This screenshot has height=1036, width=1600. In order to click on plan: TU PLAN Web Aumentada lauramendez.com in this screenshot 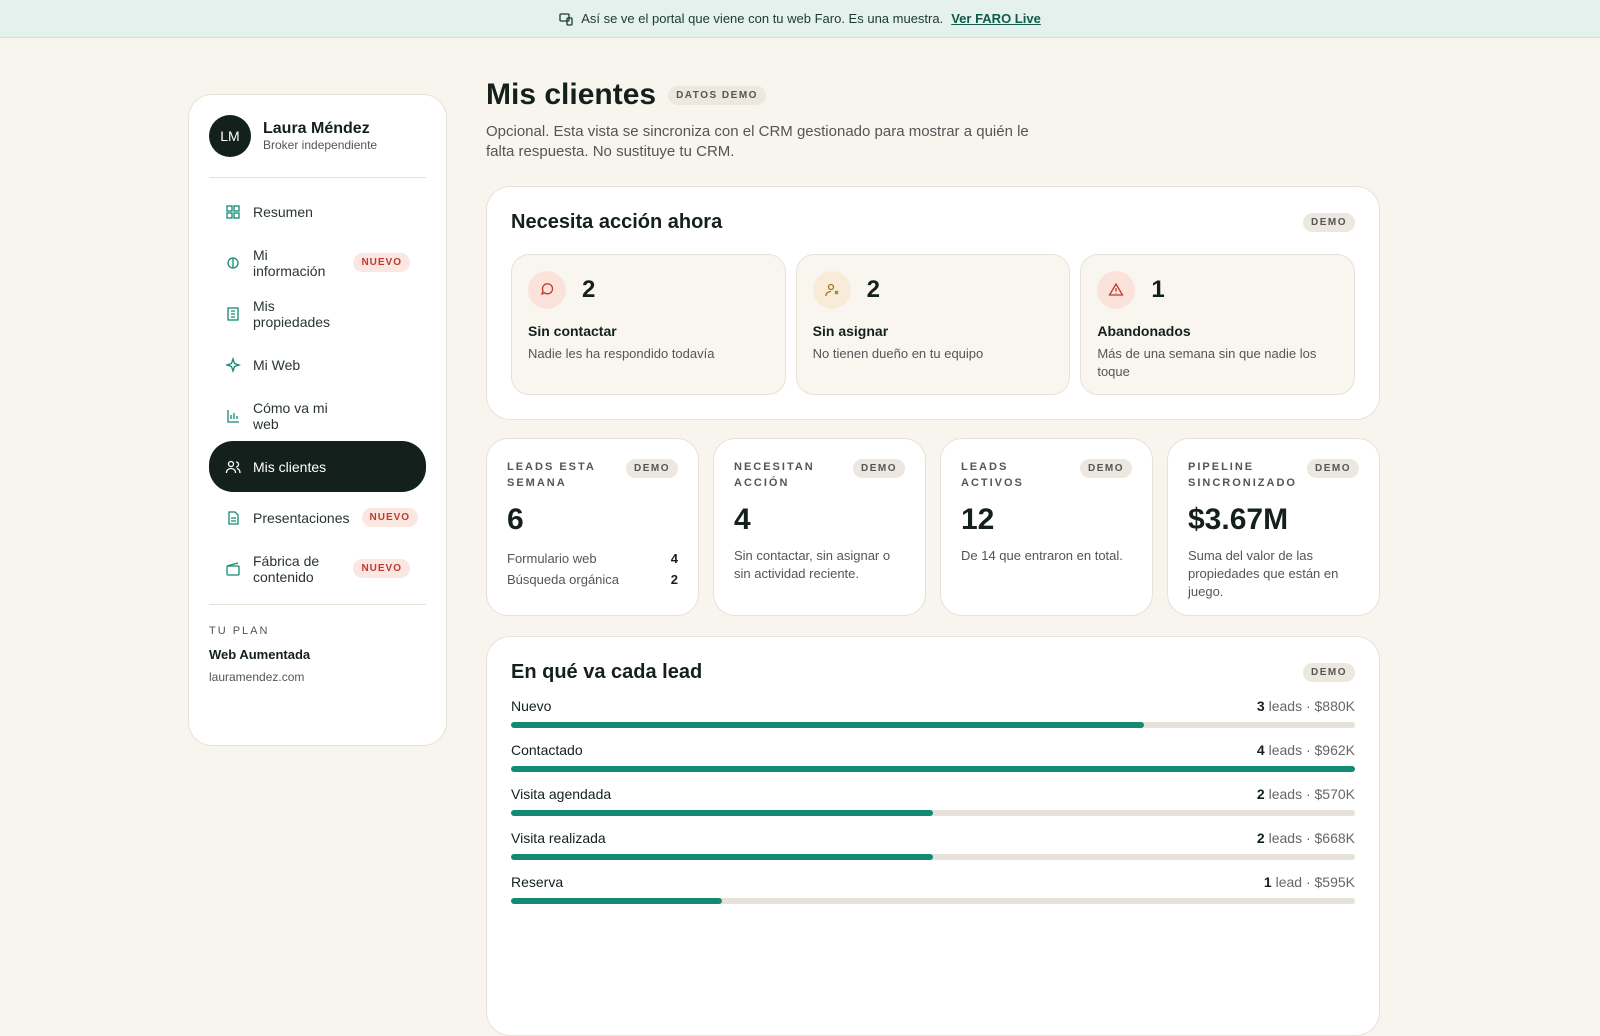, I will do `click(317, 644)`.